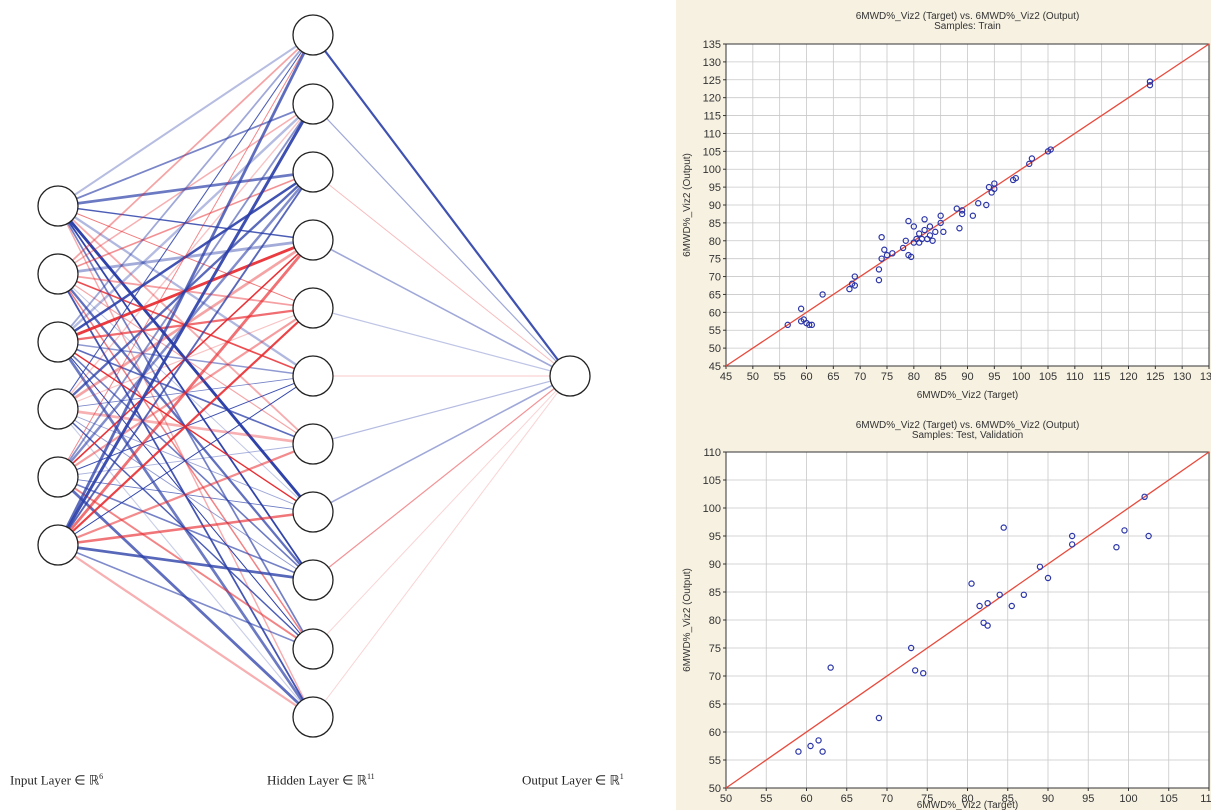 The height and width of the screenshot is (810, 1211). Describe the element at coordinates (712, 170) in the screenshot. I see `y-tick-label: 100` at that location.